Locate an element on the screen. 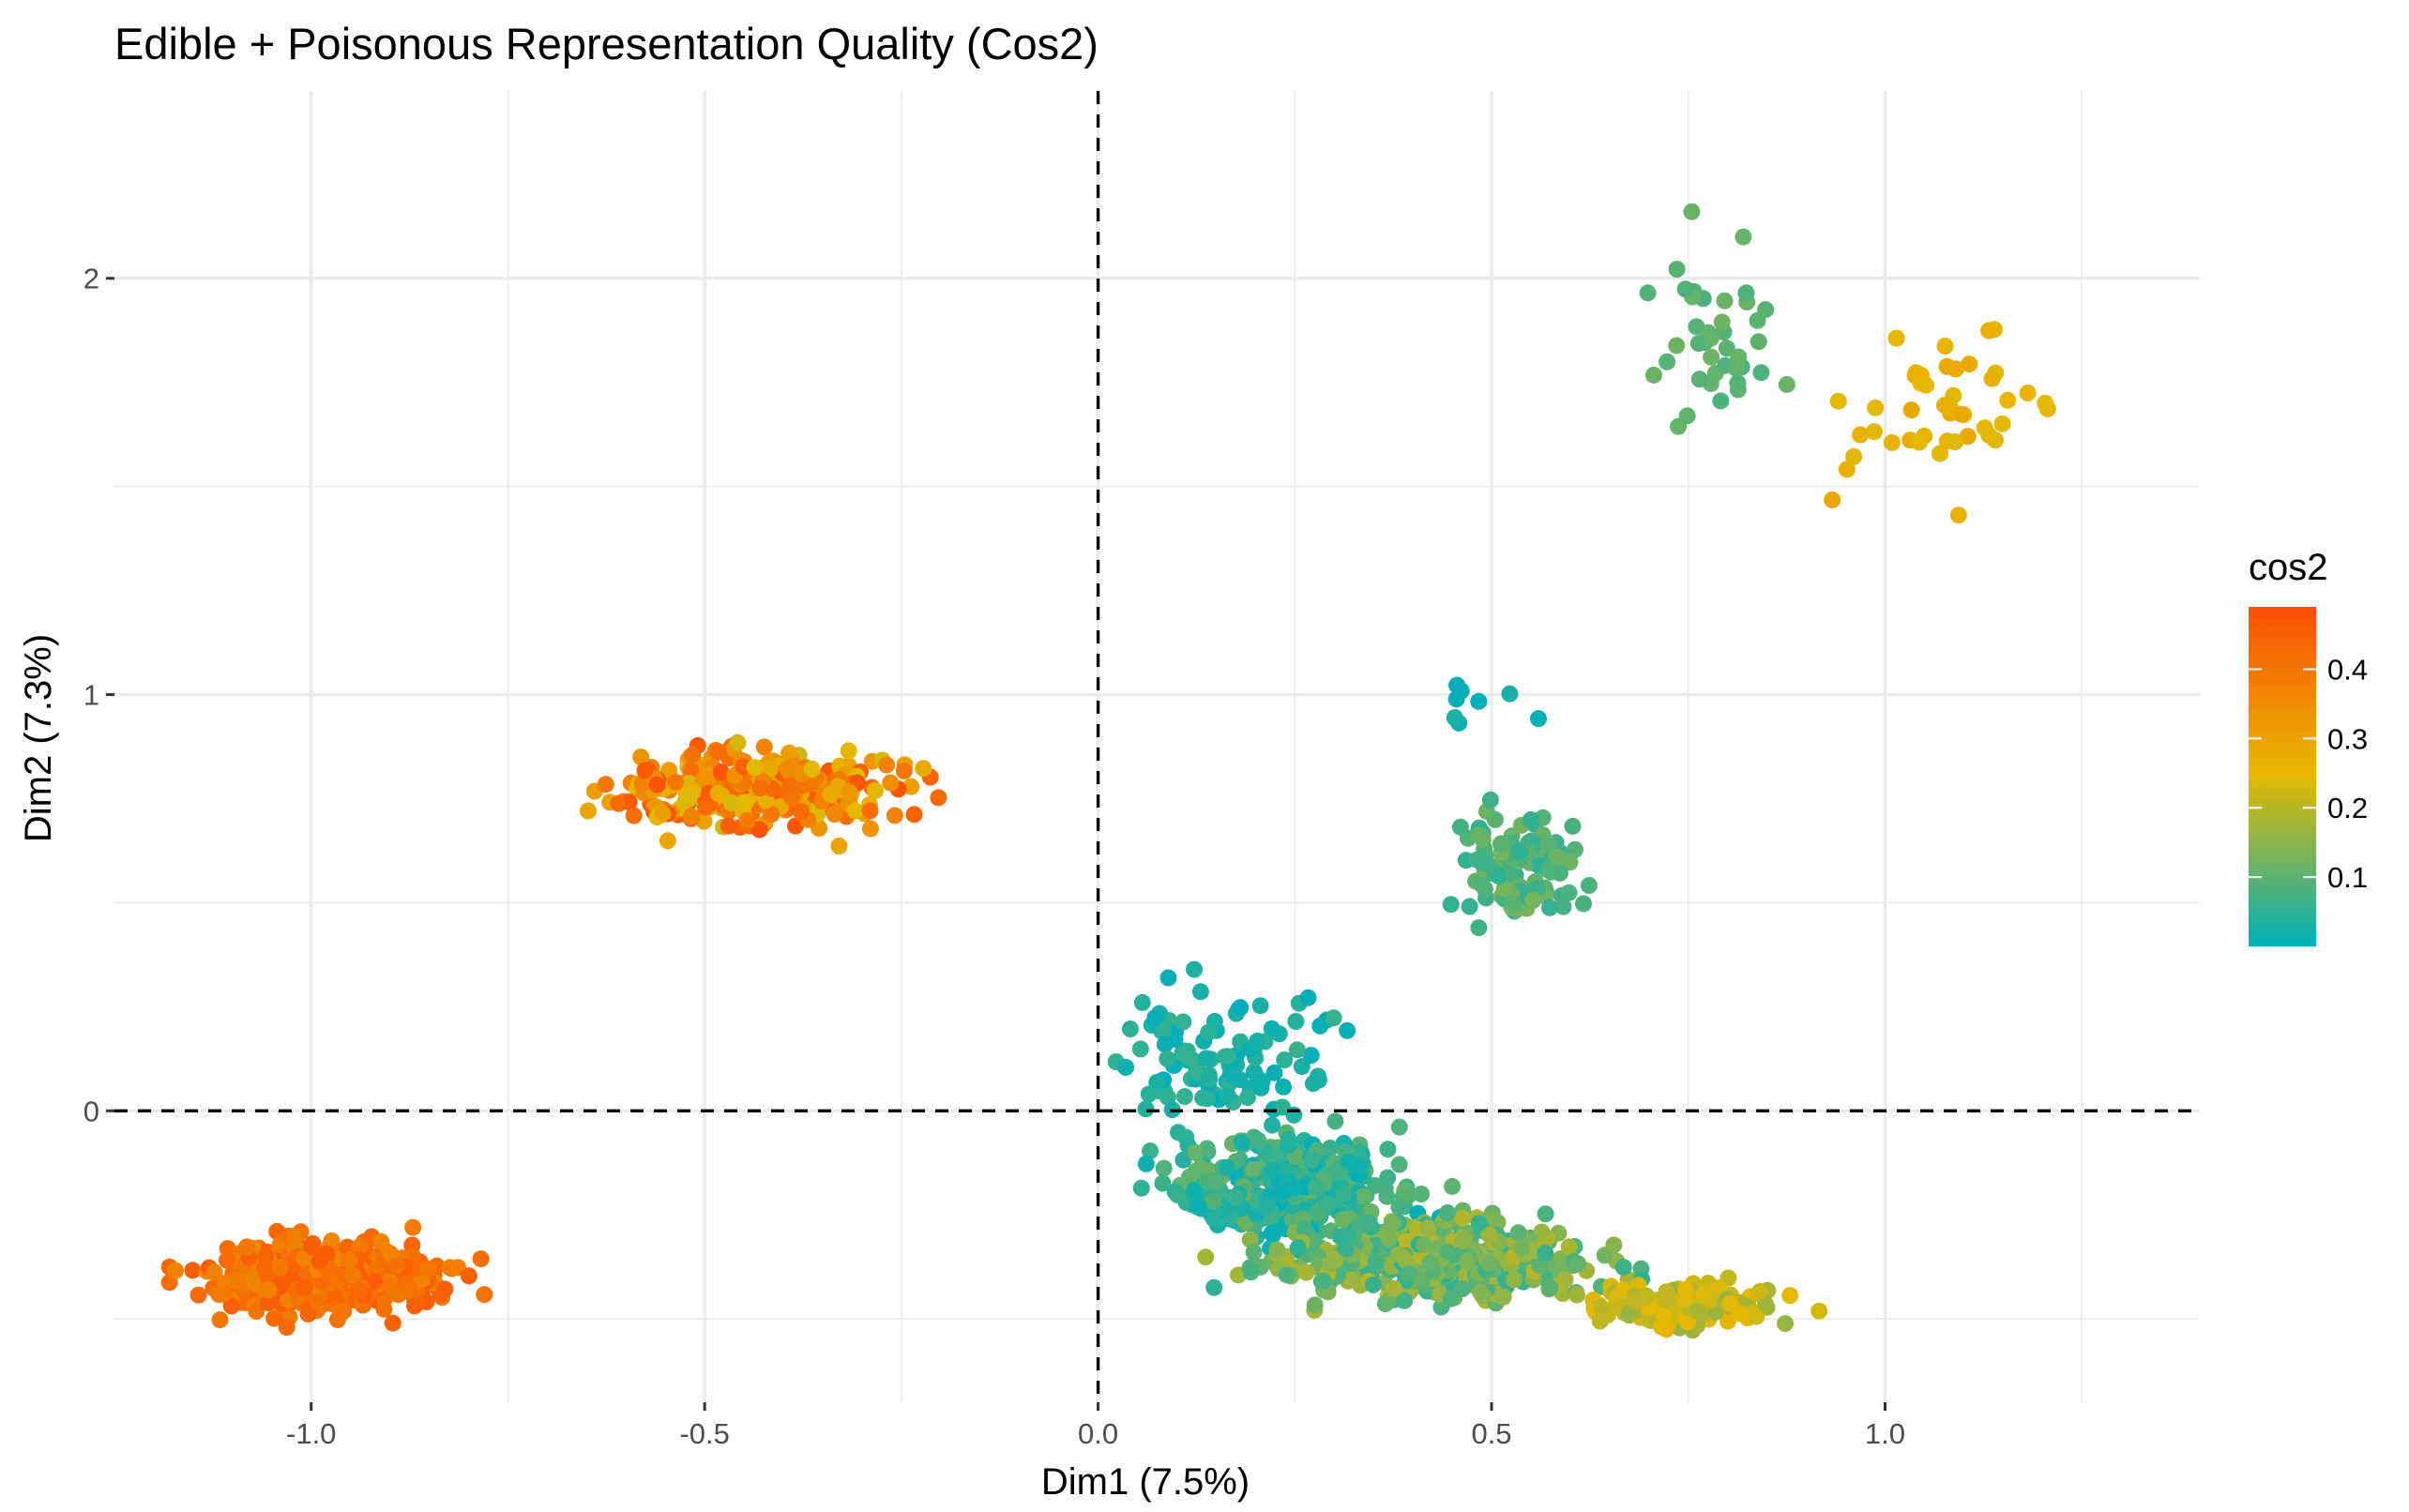 This screenshot has width=2409, height=1512. color-legend: cos2 0.1 0.2 0.3 0.4 is located at coordinates (2308, 746).